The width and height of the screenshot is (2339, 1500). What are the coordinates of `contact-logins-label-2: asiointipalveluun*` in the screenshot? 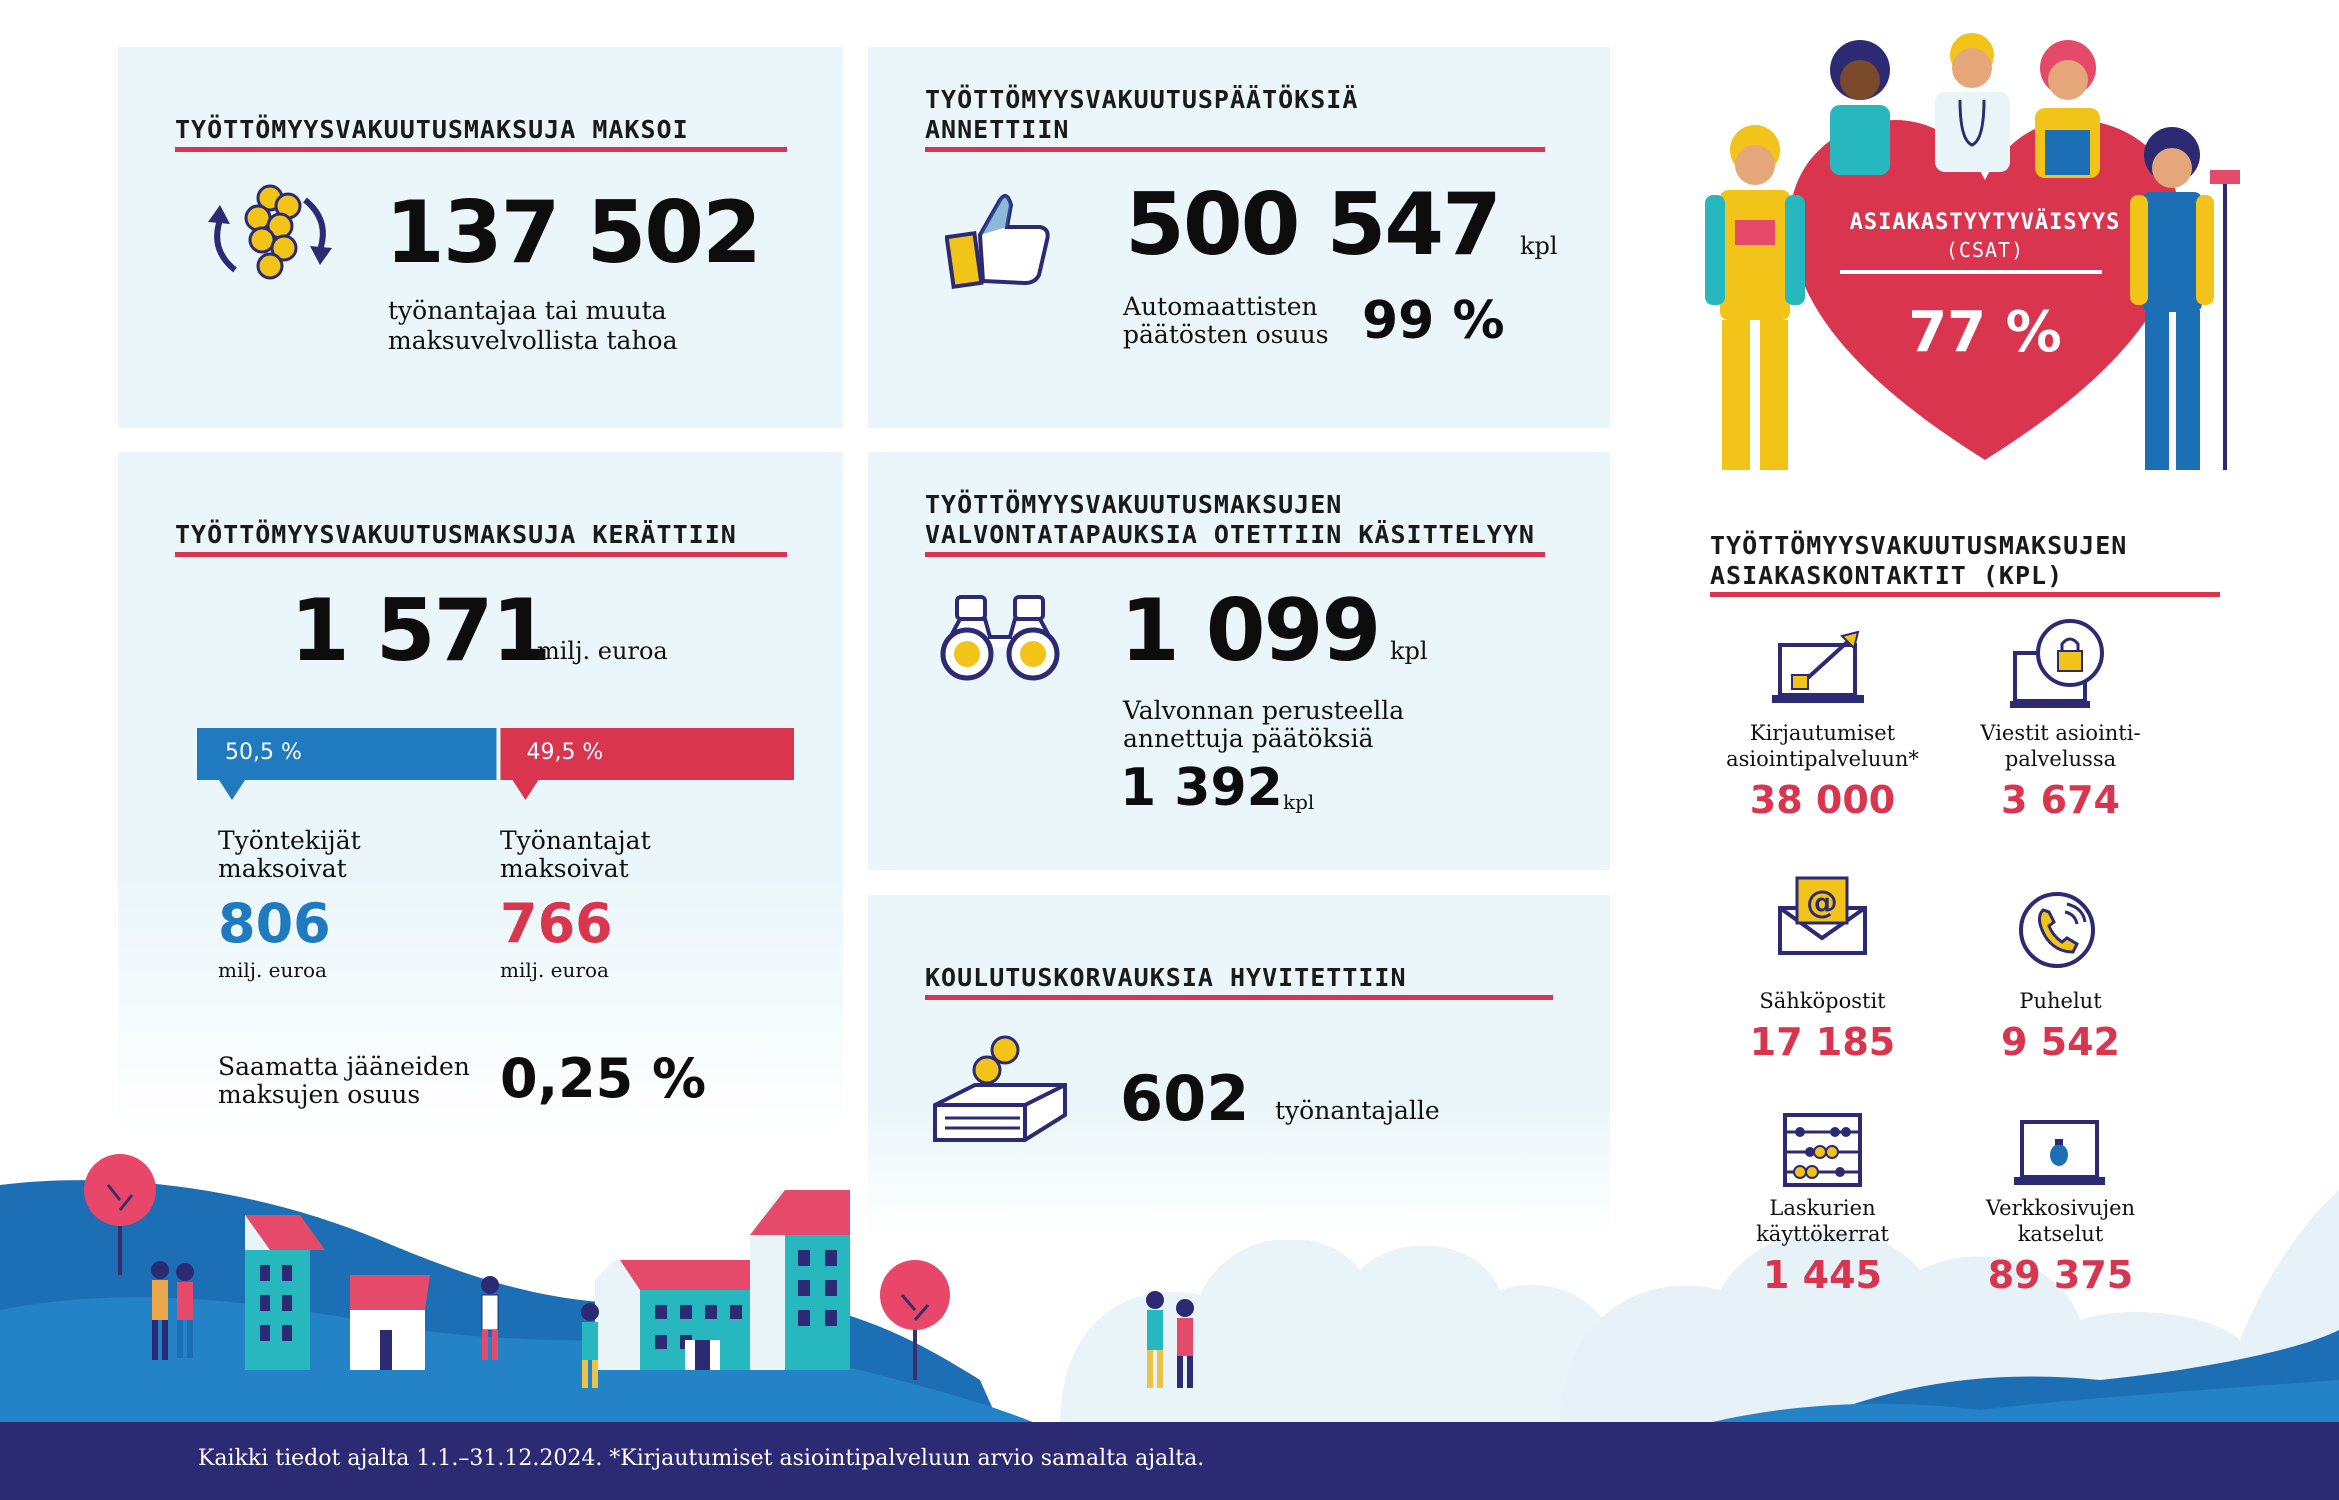 It's located at (1822, 759).